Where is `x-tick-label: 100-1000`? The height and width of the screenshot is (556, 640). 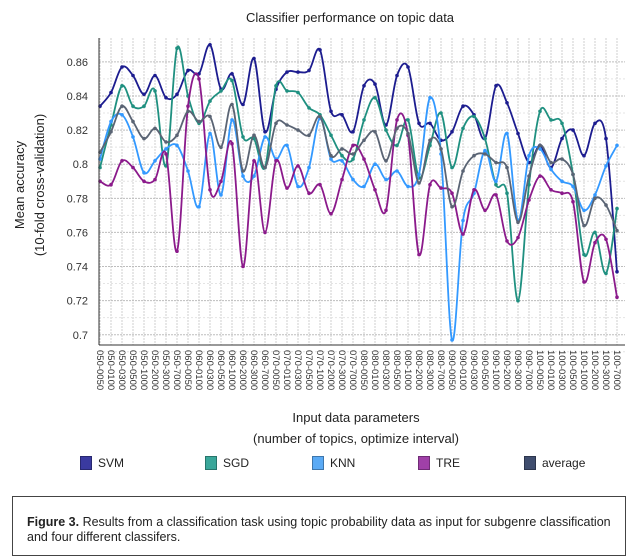 x-tick-label: 100-1000 is located at coordinates (583, 370).